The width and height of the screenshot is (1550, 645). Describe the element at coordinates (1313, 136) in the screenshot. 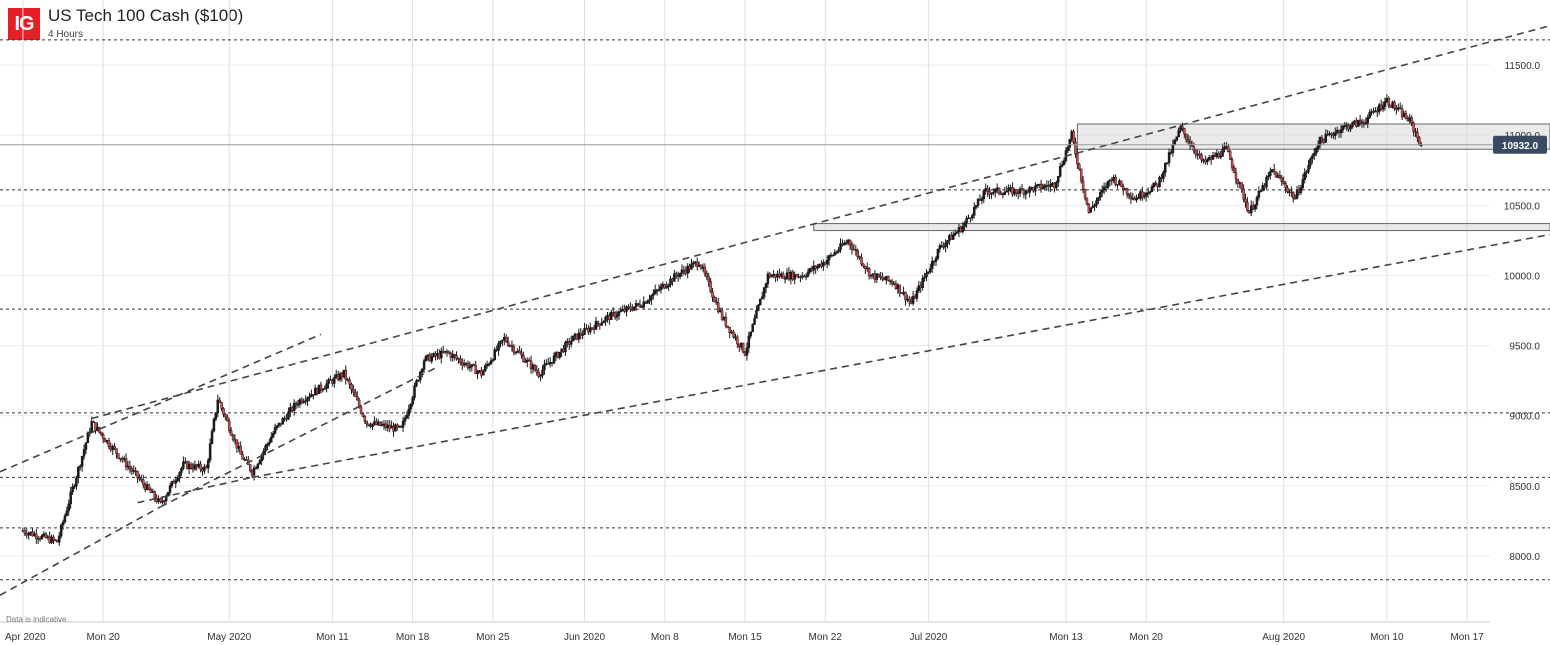

I see `price-zone` at that location.